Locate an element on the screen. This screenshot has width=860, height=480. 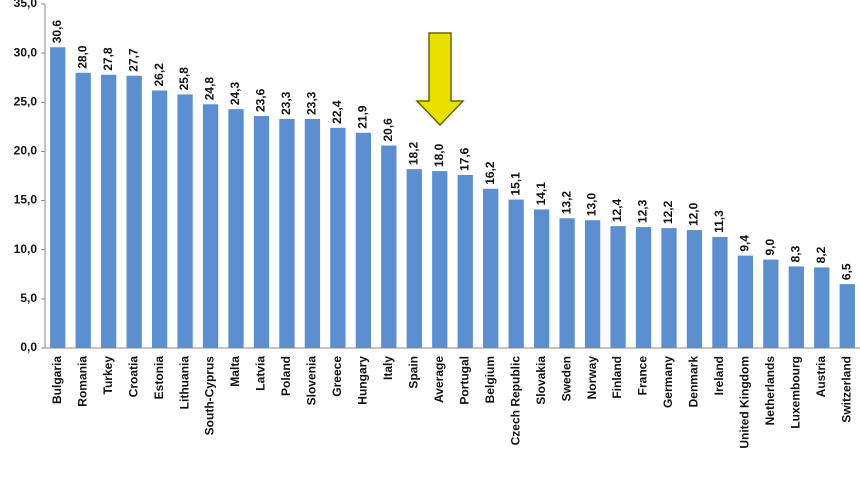
y-tick-label: 15,0 is located at coordinates (26, 200).